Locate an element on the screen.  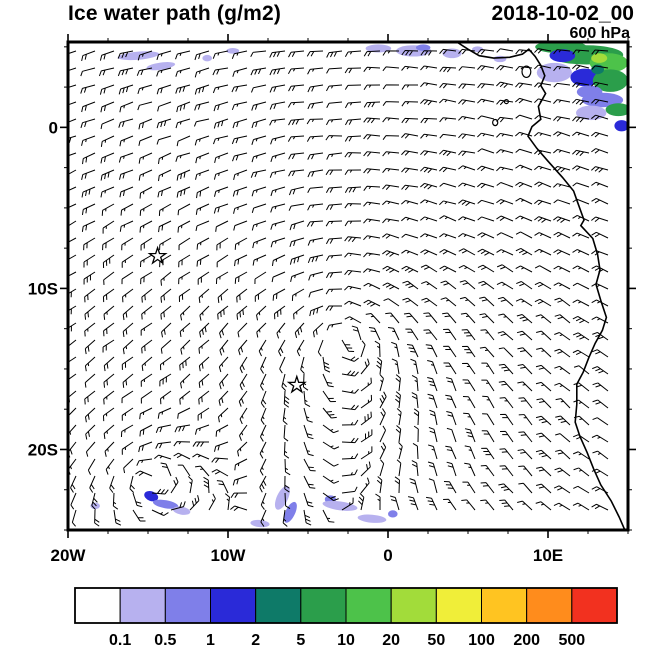
colorbar-level-label-10: 500 is located at coordinates (571, 640).